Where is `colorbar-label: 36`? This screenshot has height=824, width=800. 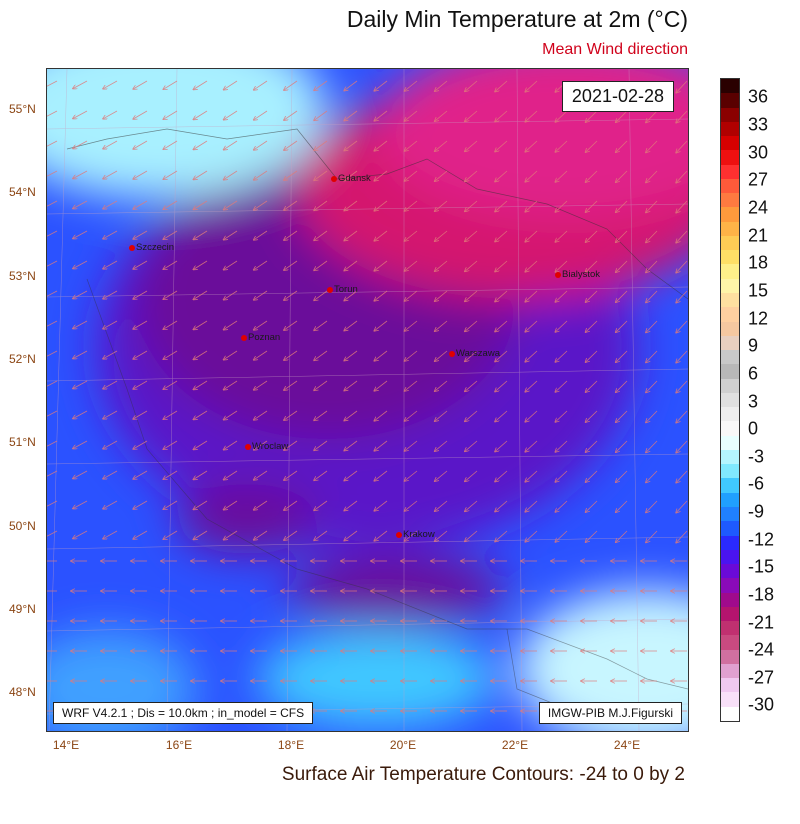
colorbar-label: 36 is located at coordinates (758, 96).